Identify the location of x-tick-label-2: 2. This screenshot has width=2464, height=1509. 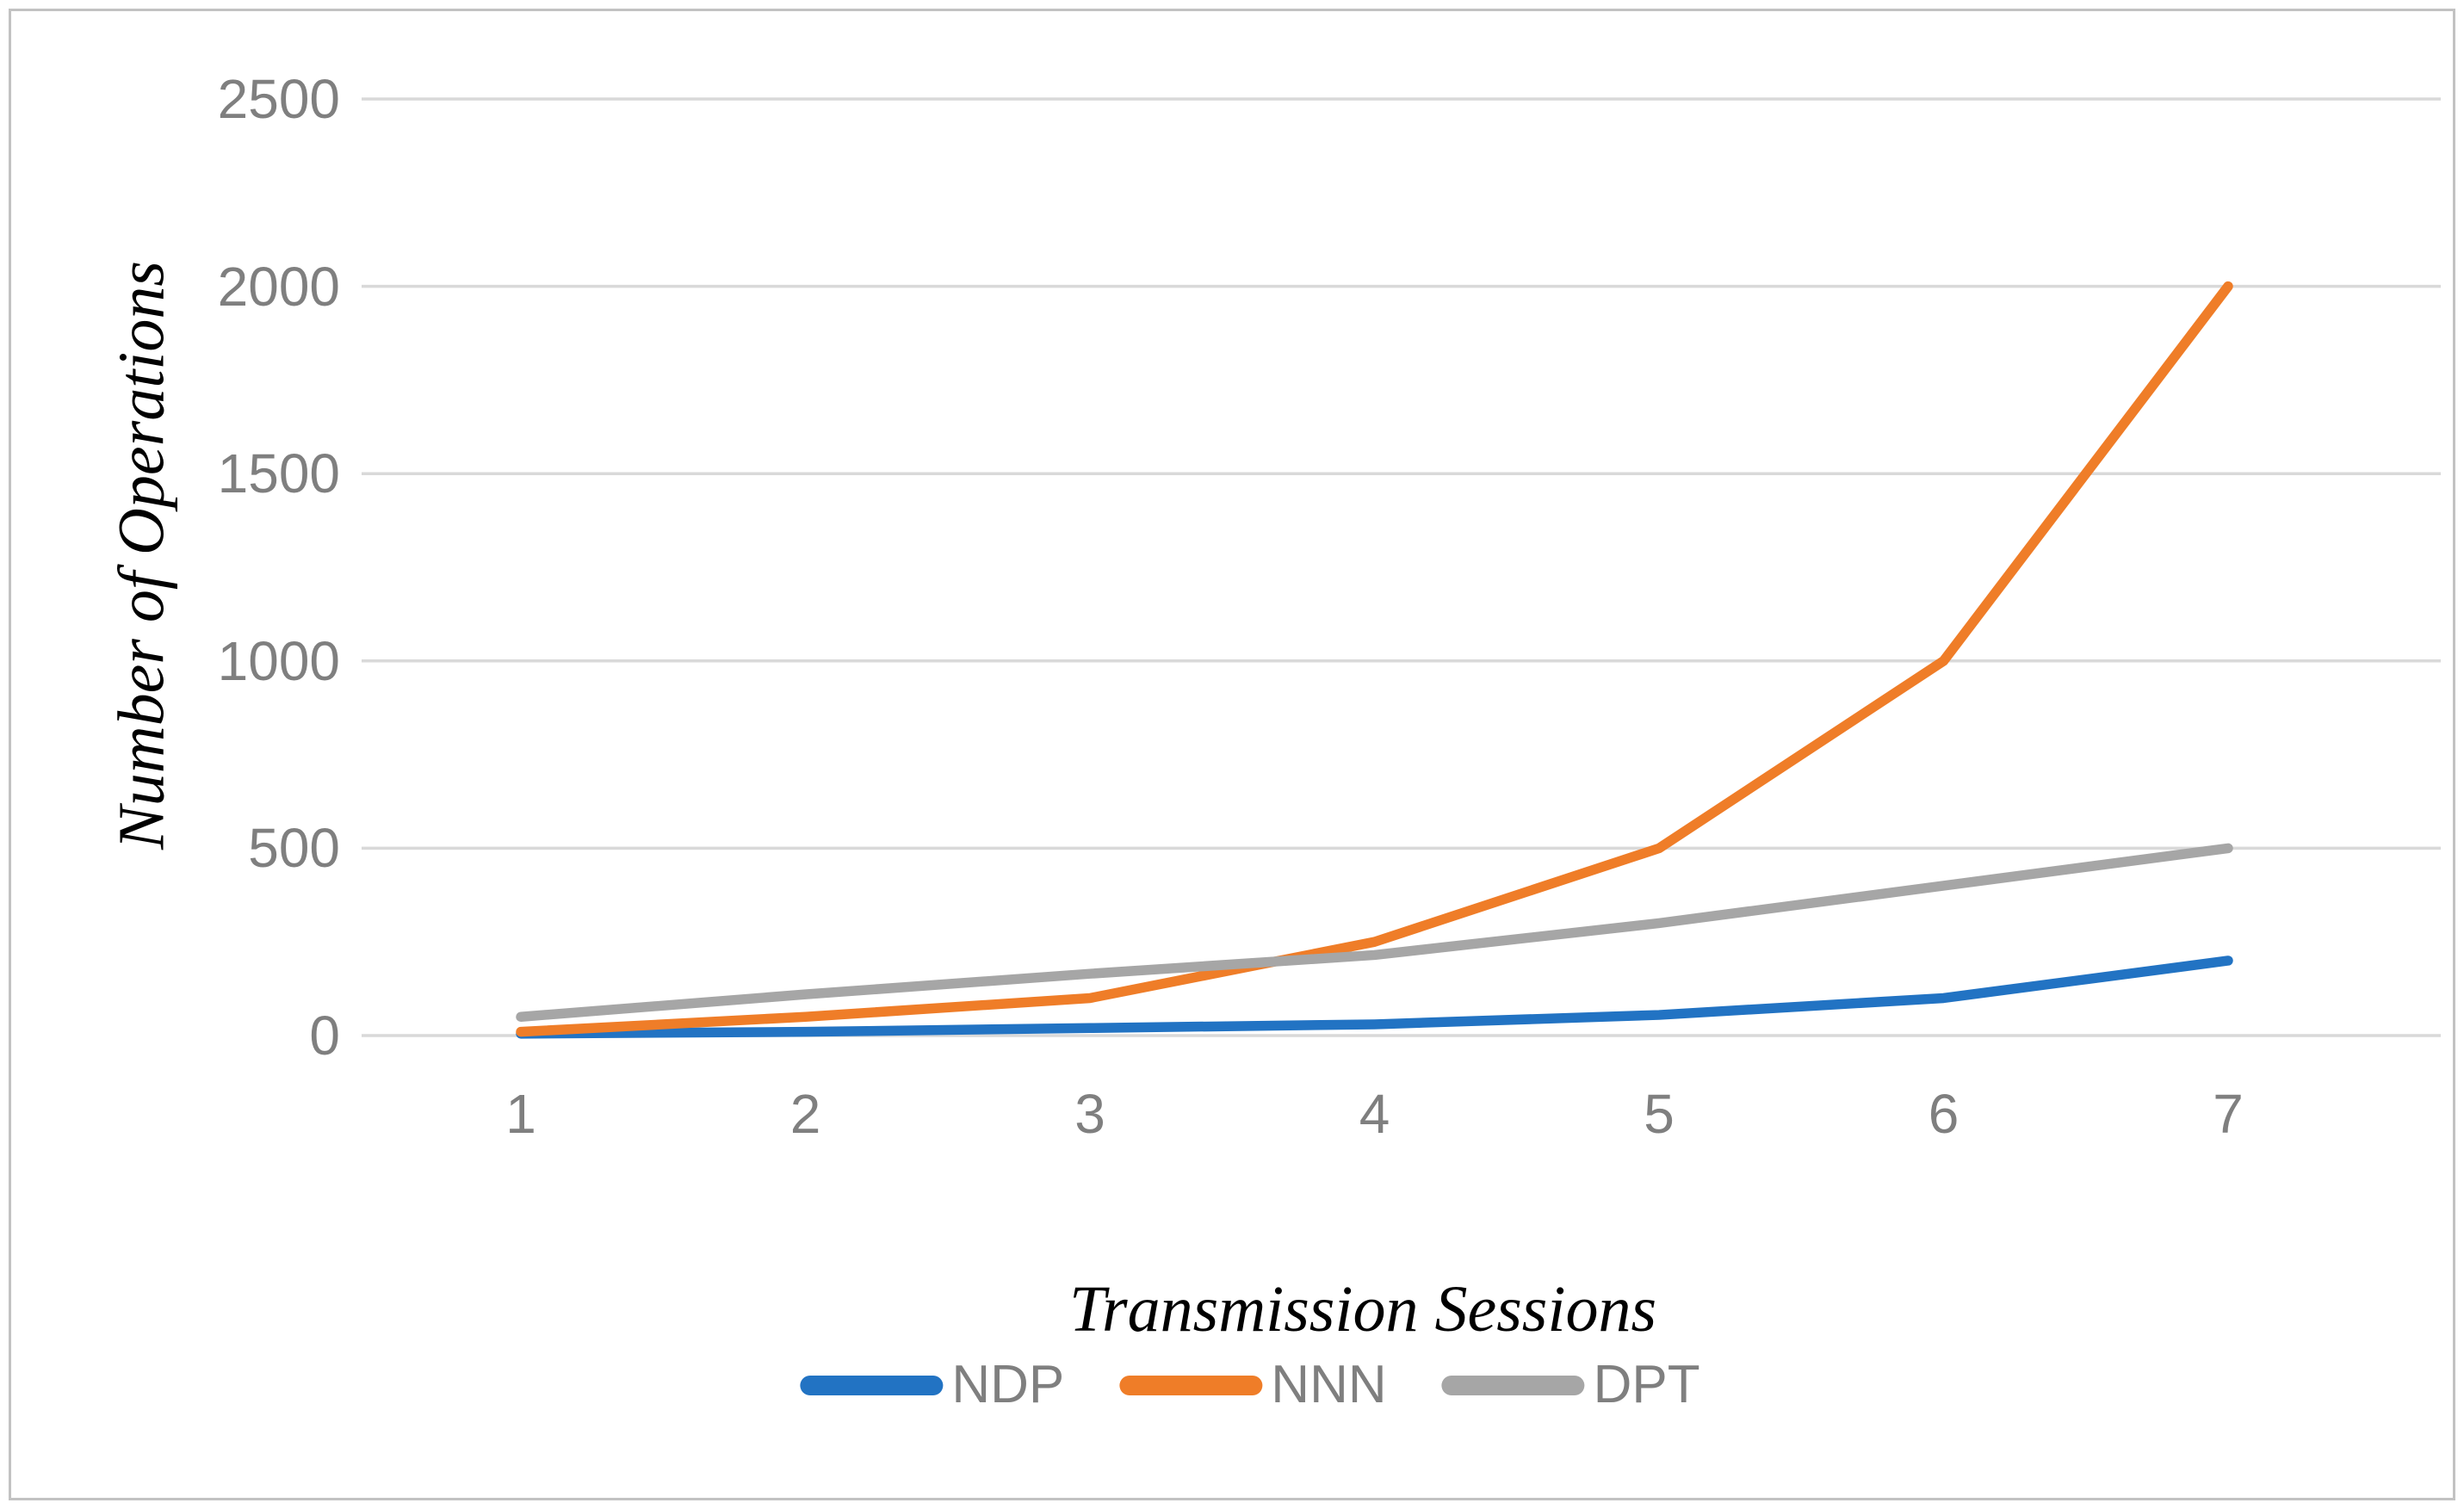
(805, 1114).